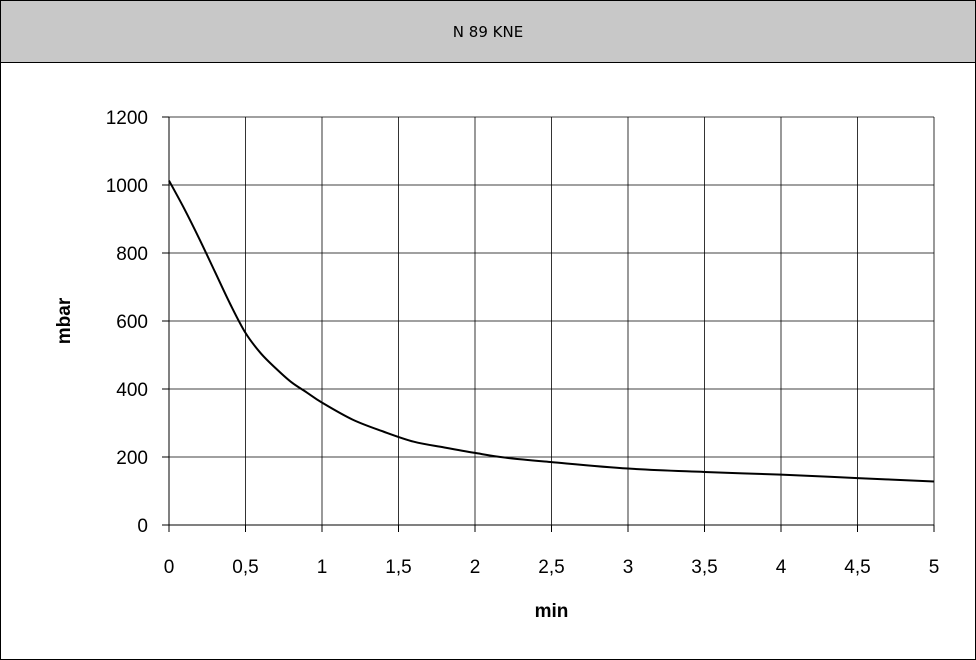 The width and height of the screenshot is (976, 660). I want to click on y-tick-label: 0, so click(142, 526).